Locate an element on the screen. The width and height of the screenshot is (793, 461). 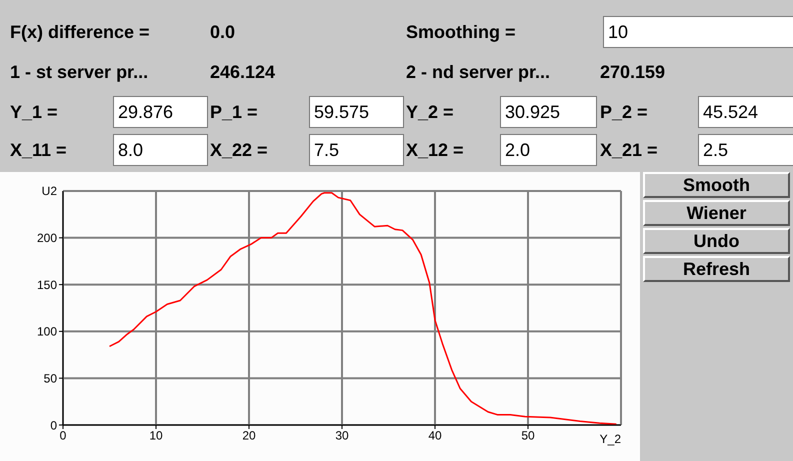
text: 59.575 is located at coordinates (356, 112).